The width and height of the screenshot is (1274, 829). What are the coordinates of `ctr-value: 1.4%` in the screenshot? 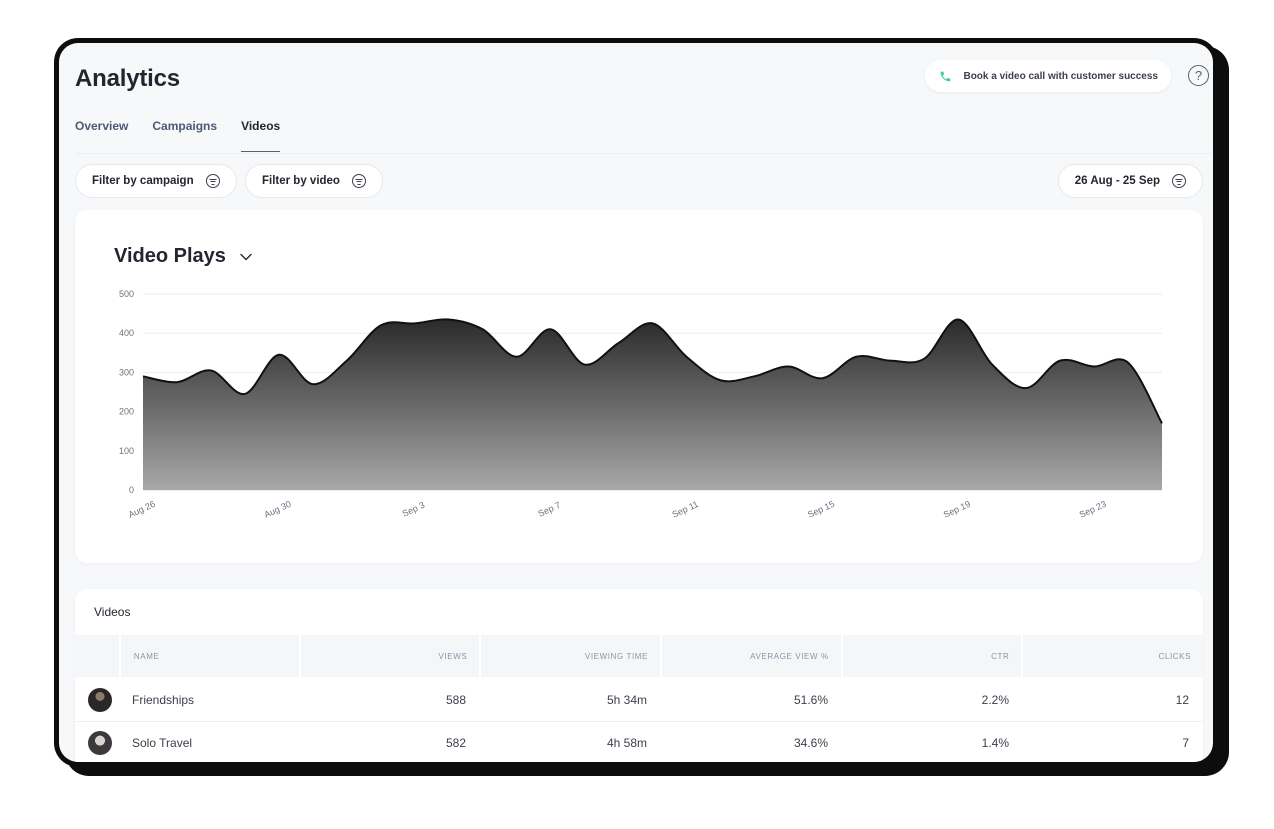 It's located at (995, 743).